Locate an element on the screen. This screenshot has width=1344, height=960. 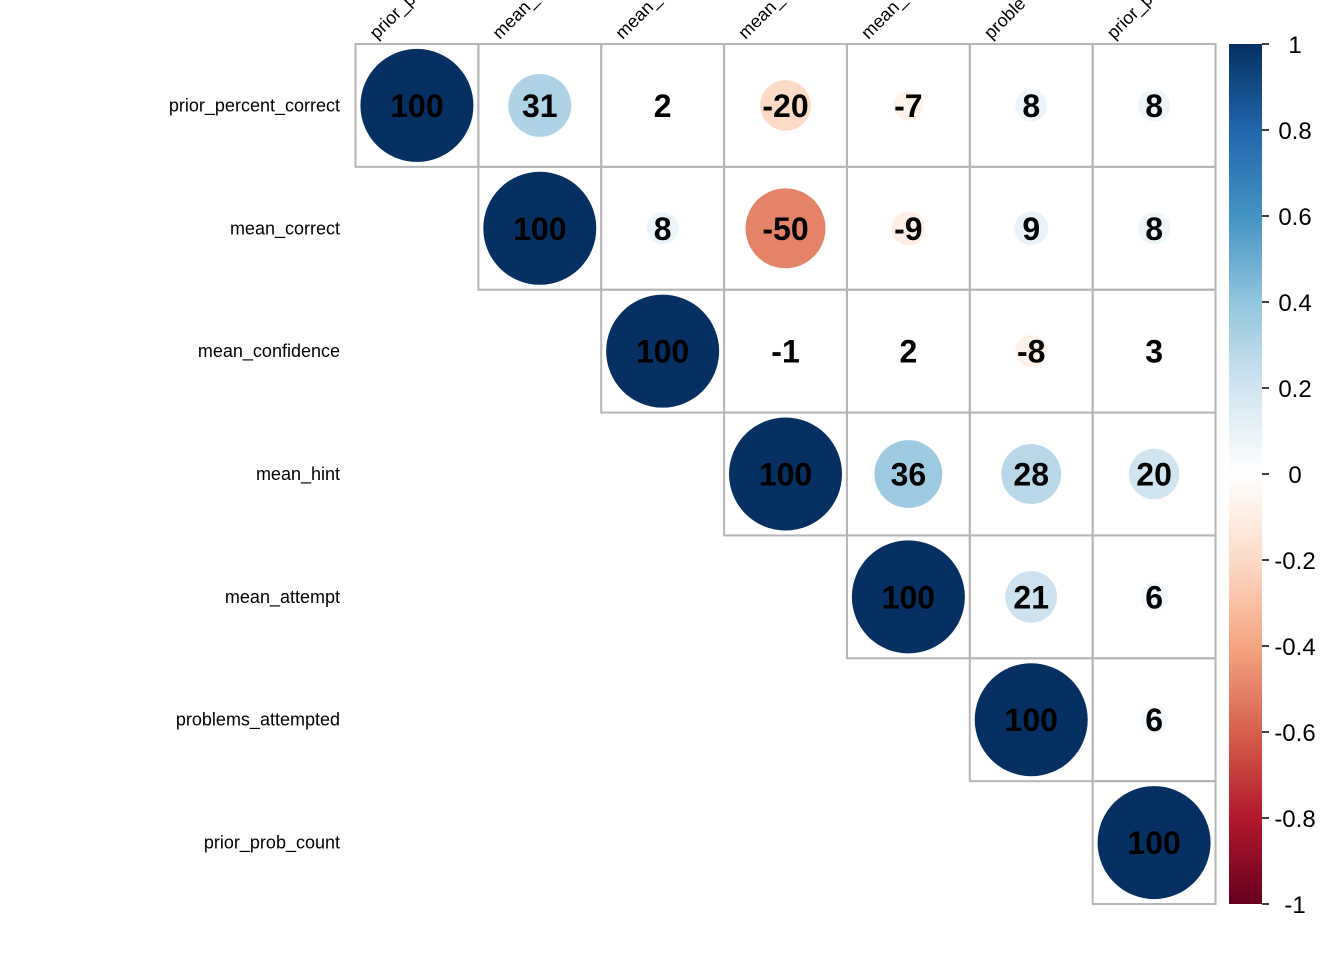
corr-value-0-4: -7 is located at coordinates (908, 106).